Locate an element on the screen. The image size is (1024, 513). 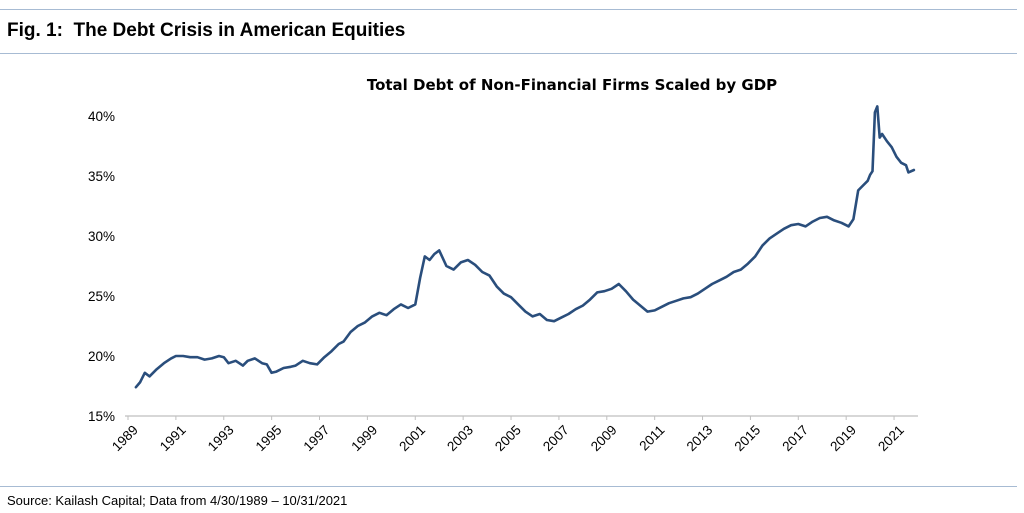
x-tick-label: 1999 is located at coordinates (364, 438).